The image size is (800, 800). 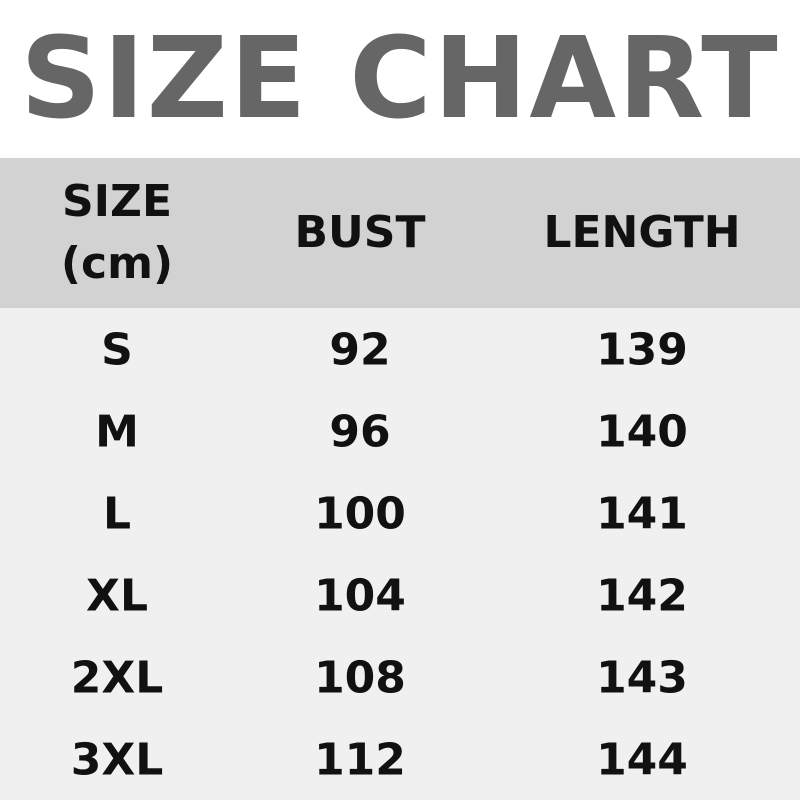 What do you see at coordinates (117, 514) in the screenshot?
I see `cell-size: L` at bounding box center [117, 514].